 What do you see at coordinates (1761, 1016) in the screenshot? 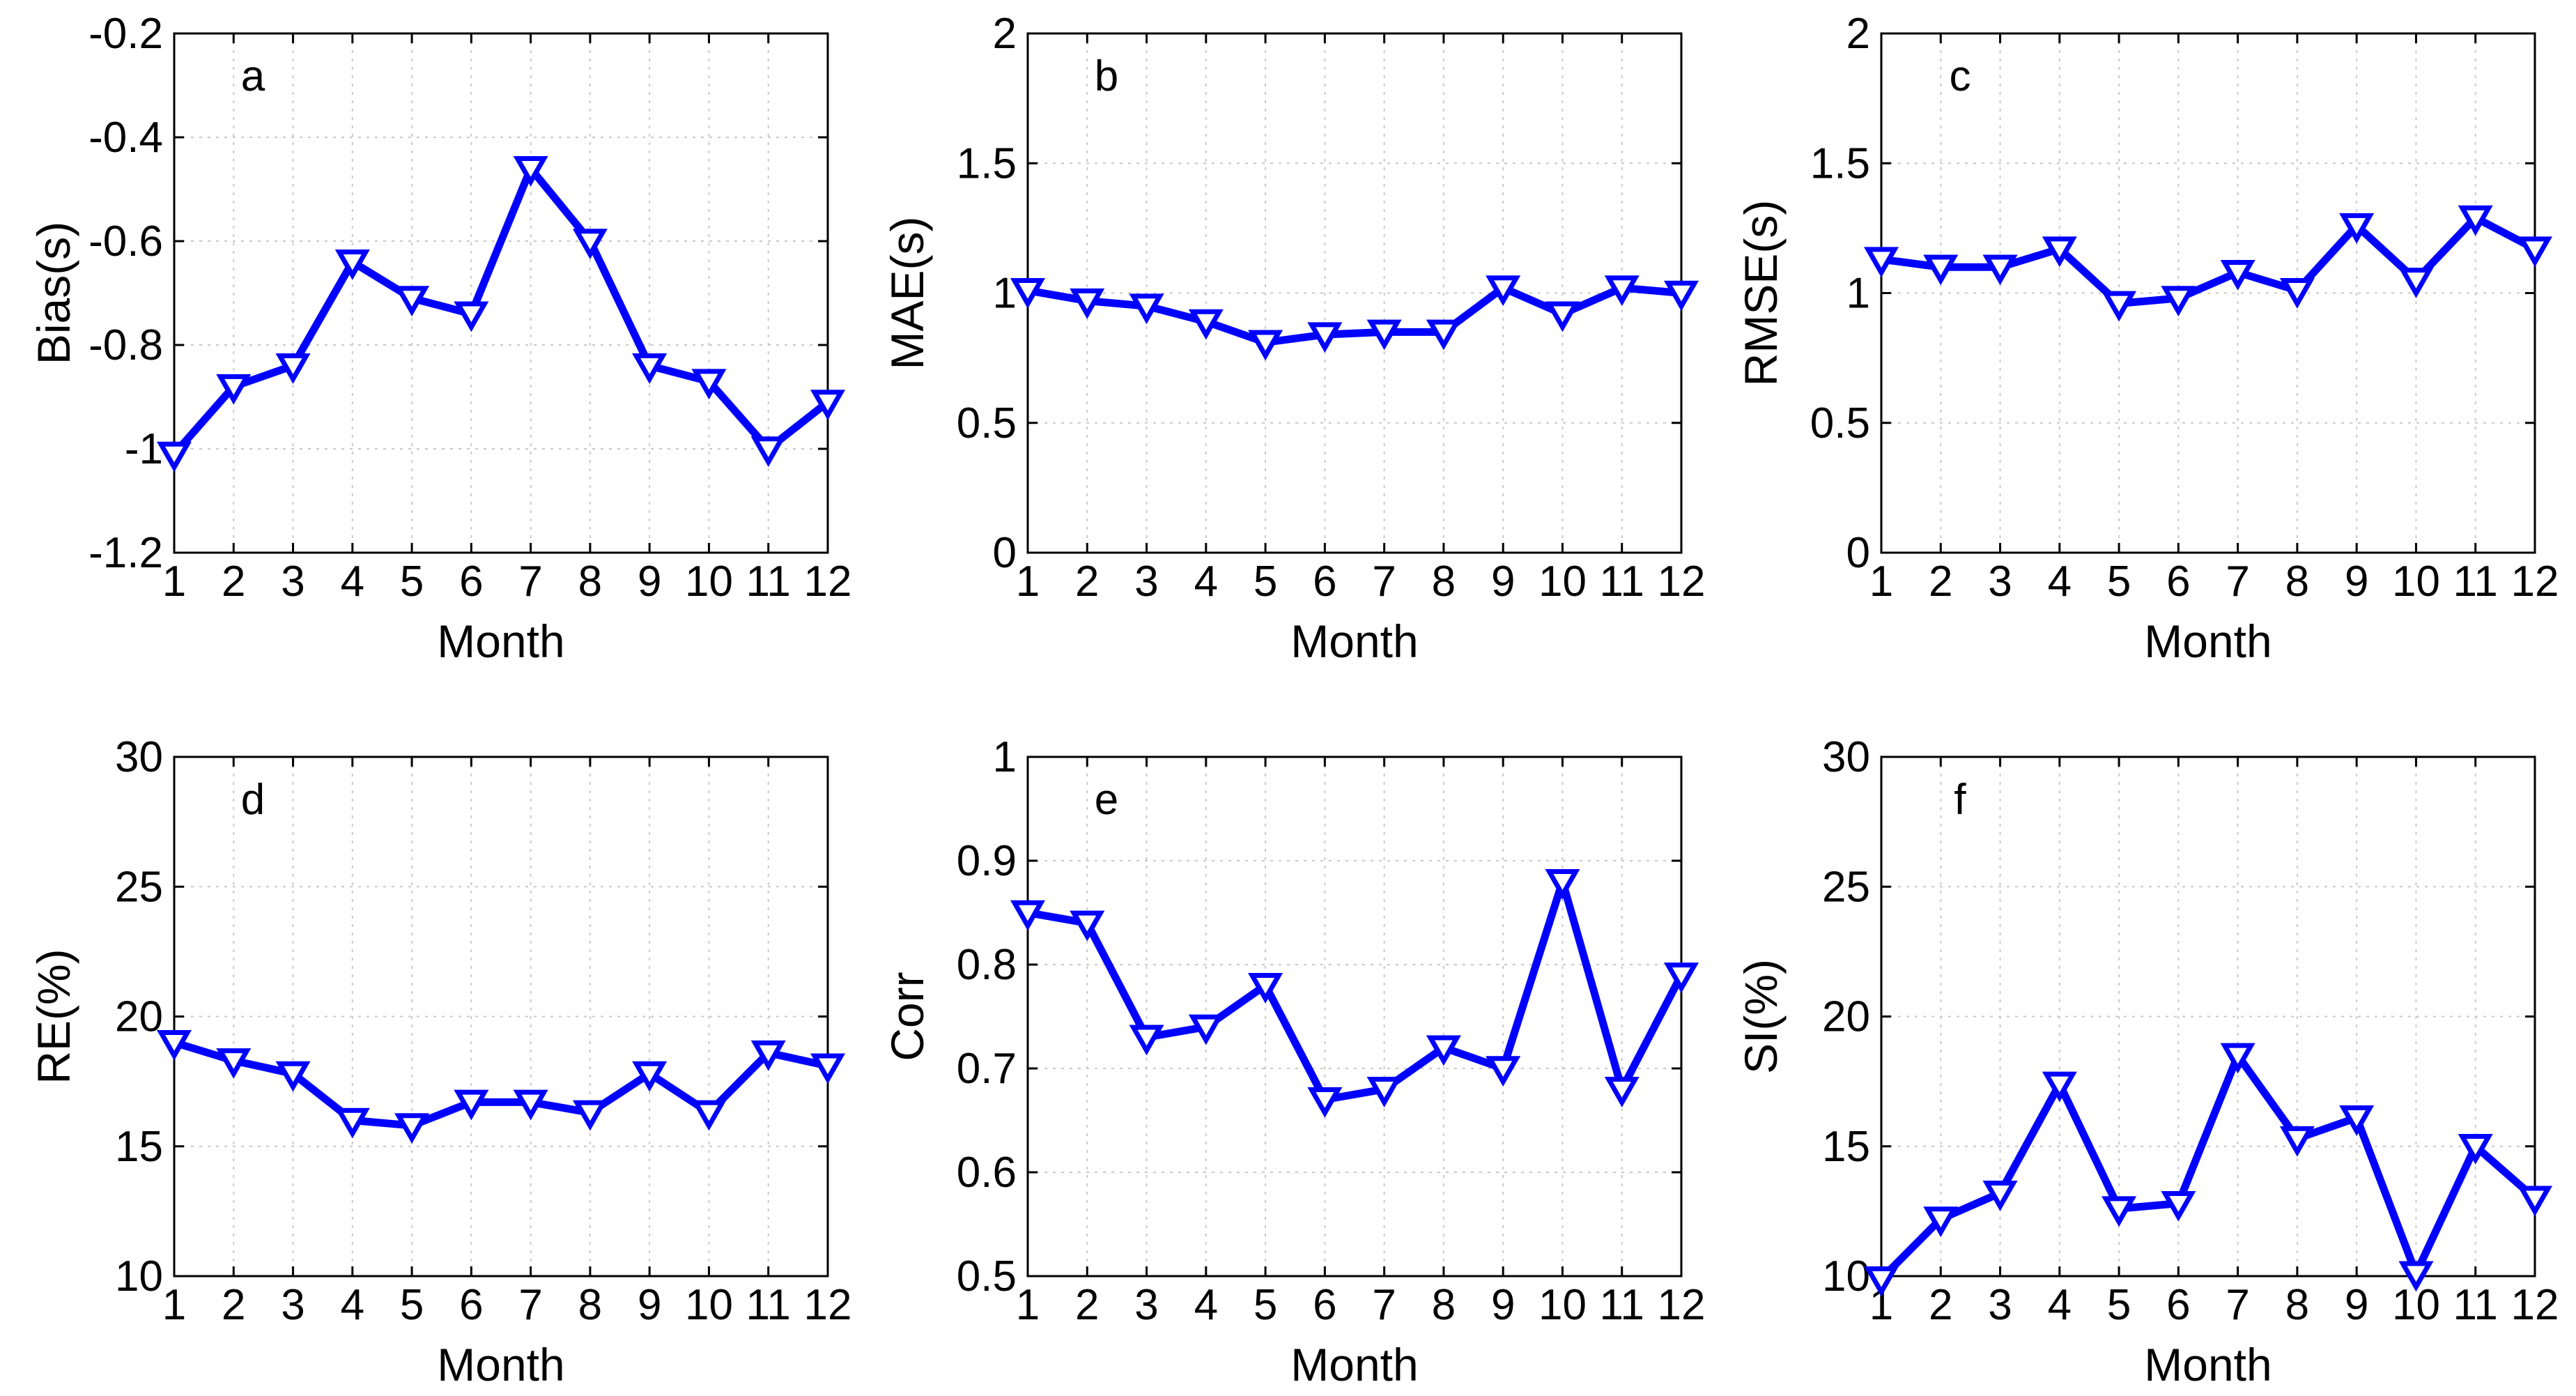
I see `y-axis-label: SI(%)` at bounding box center [1761, 1016].